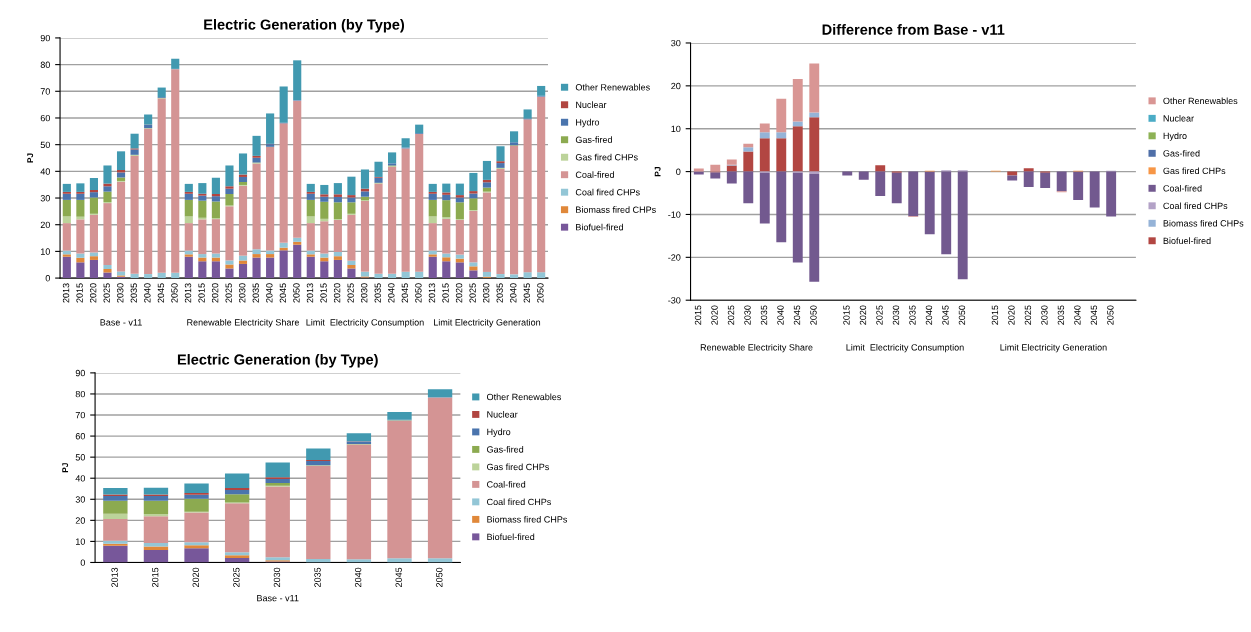  Describe the element at coordinates (1053, 348) in the screenshot. I see `text: Limit Electricity Generation` at that location.